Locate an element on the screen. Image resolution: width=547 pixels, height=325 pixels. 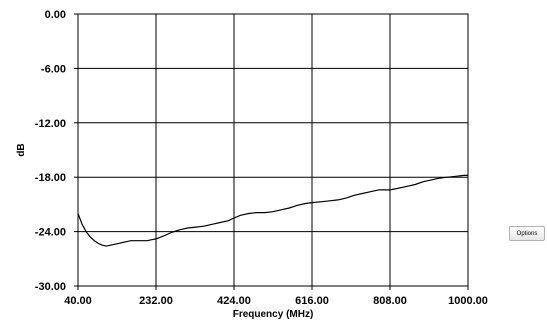
x-tick-label: 1000.00 is located at coordinates (468, 301).